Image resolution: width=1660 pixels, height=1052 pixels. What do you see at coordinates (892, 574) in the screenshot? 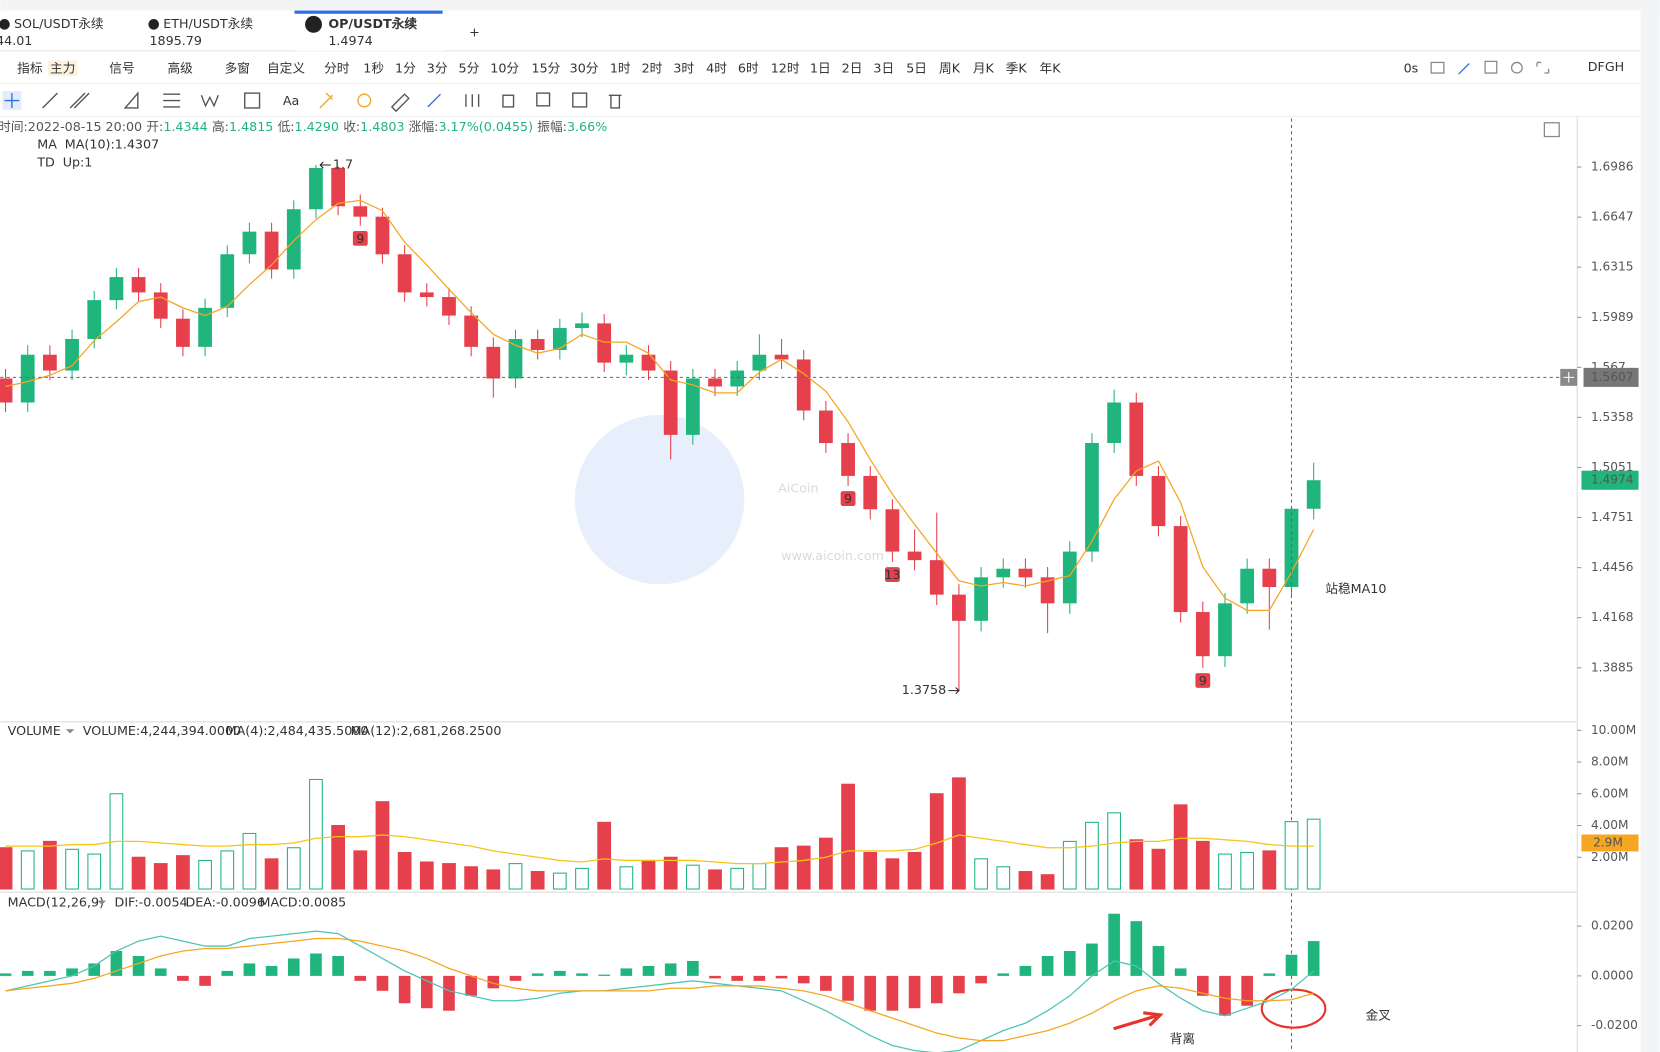
I see `td-mark-bg` at bounding box center [892, 574].